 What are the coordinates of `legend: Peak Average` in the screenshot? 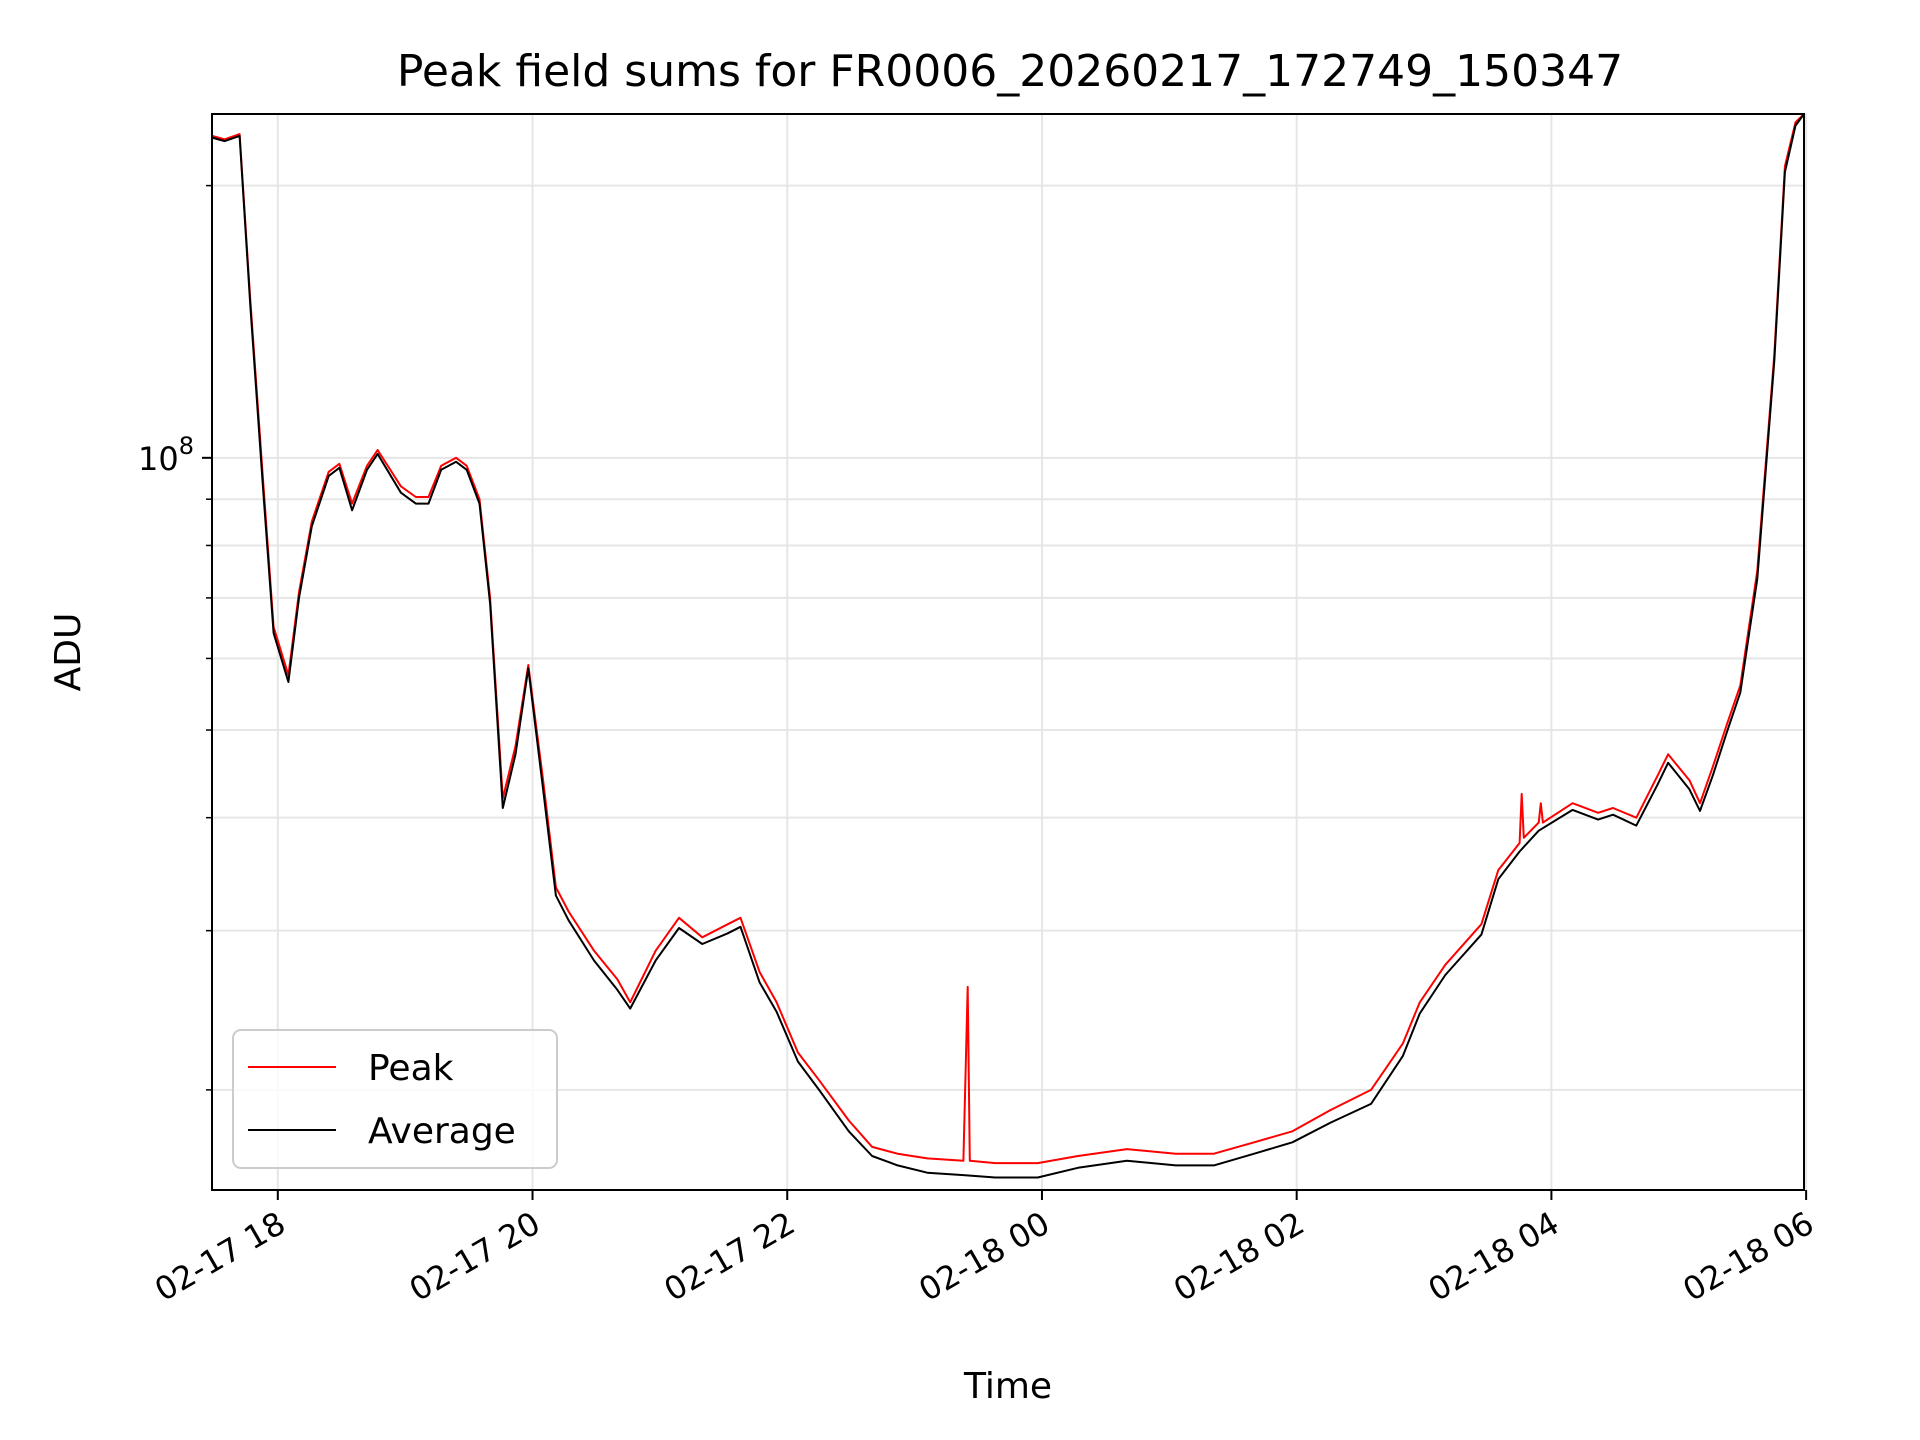 It's located at (395, 1099).